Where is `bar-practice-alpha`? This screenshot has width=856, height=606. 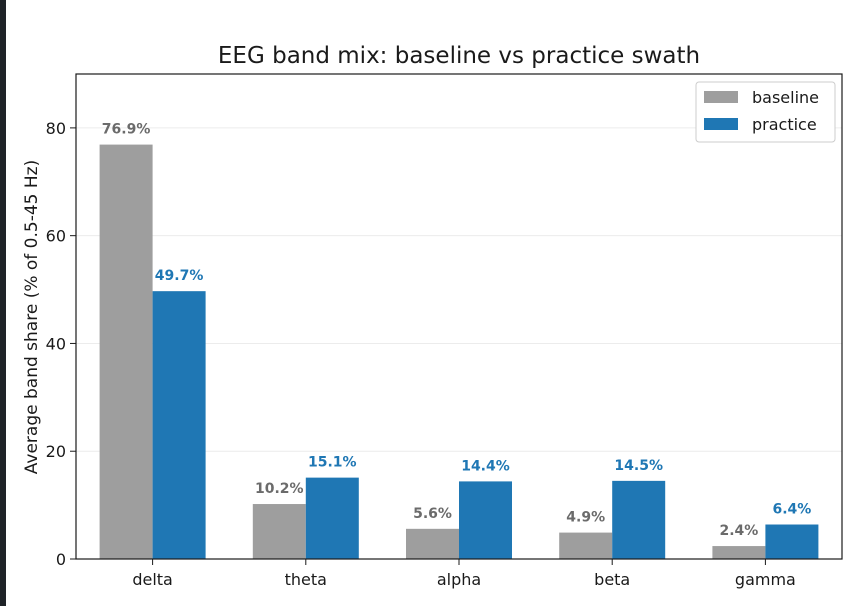 bar-practice-alpha is located at coordinates (485, 520).